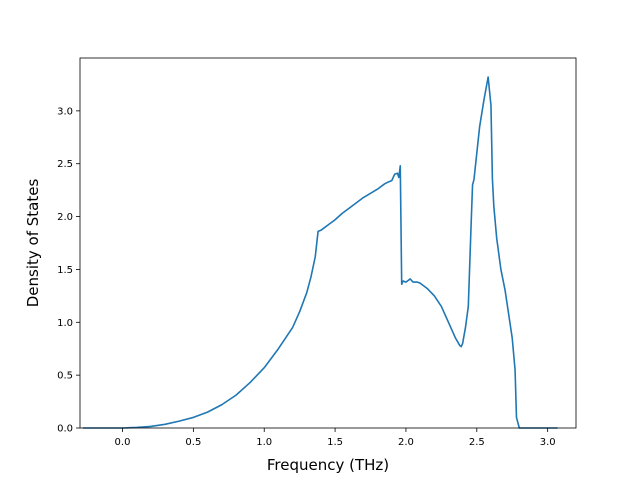 This screenshot has height=480, width=640. What do you see at coordinates (65, 429) in the screenshot?
I see `y-tick-label: 0.0` at bounding box center [65, 429].